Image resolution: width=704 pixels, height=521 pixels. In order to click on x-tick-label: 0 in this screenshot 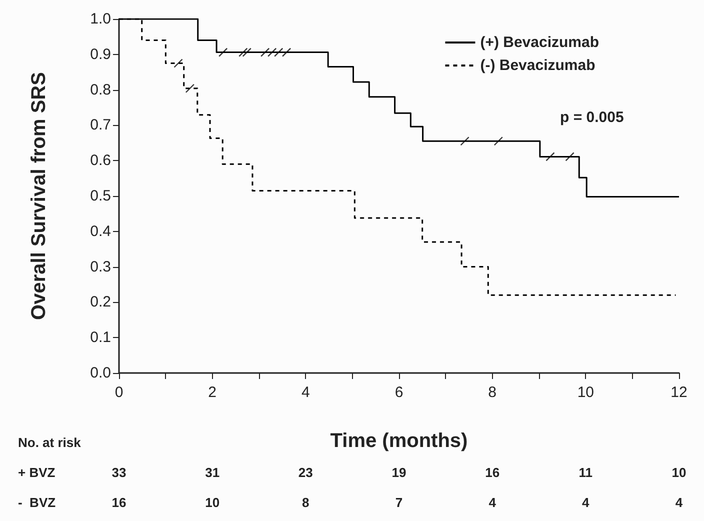, I will do `click(119, 392)`.